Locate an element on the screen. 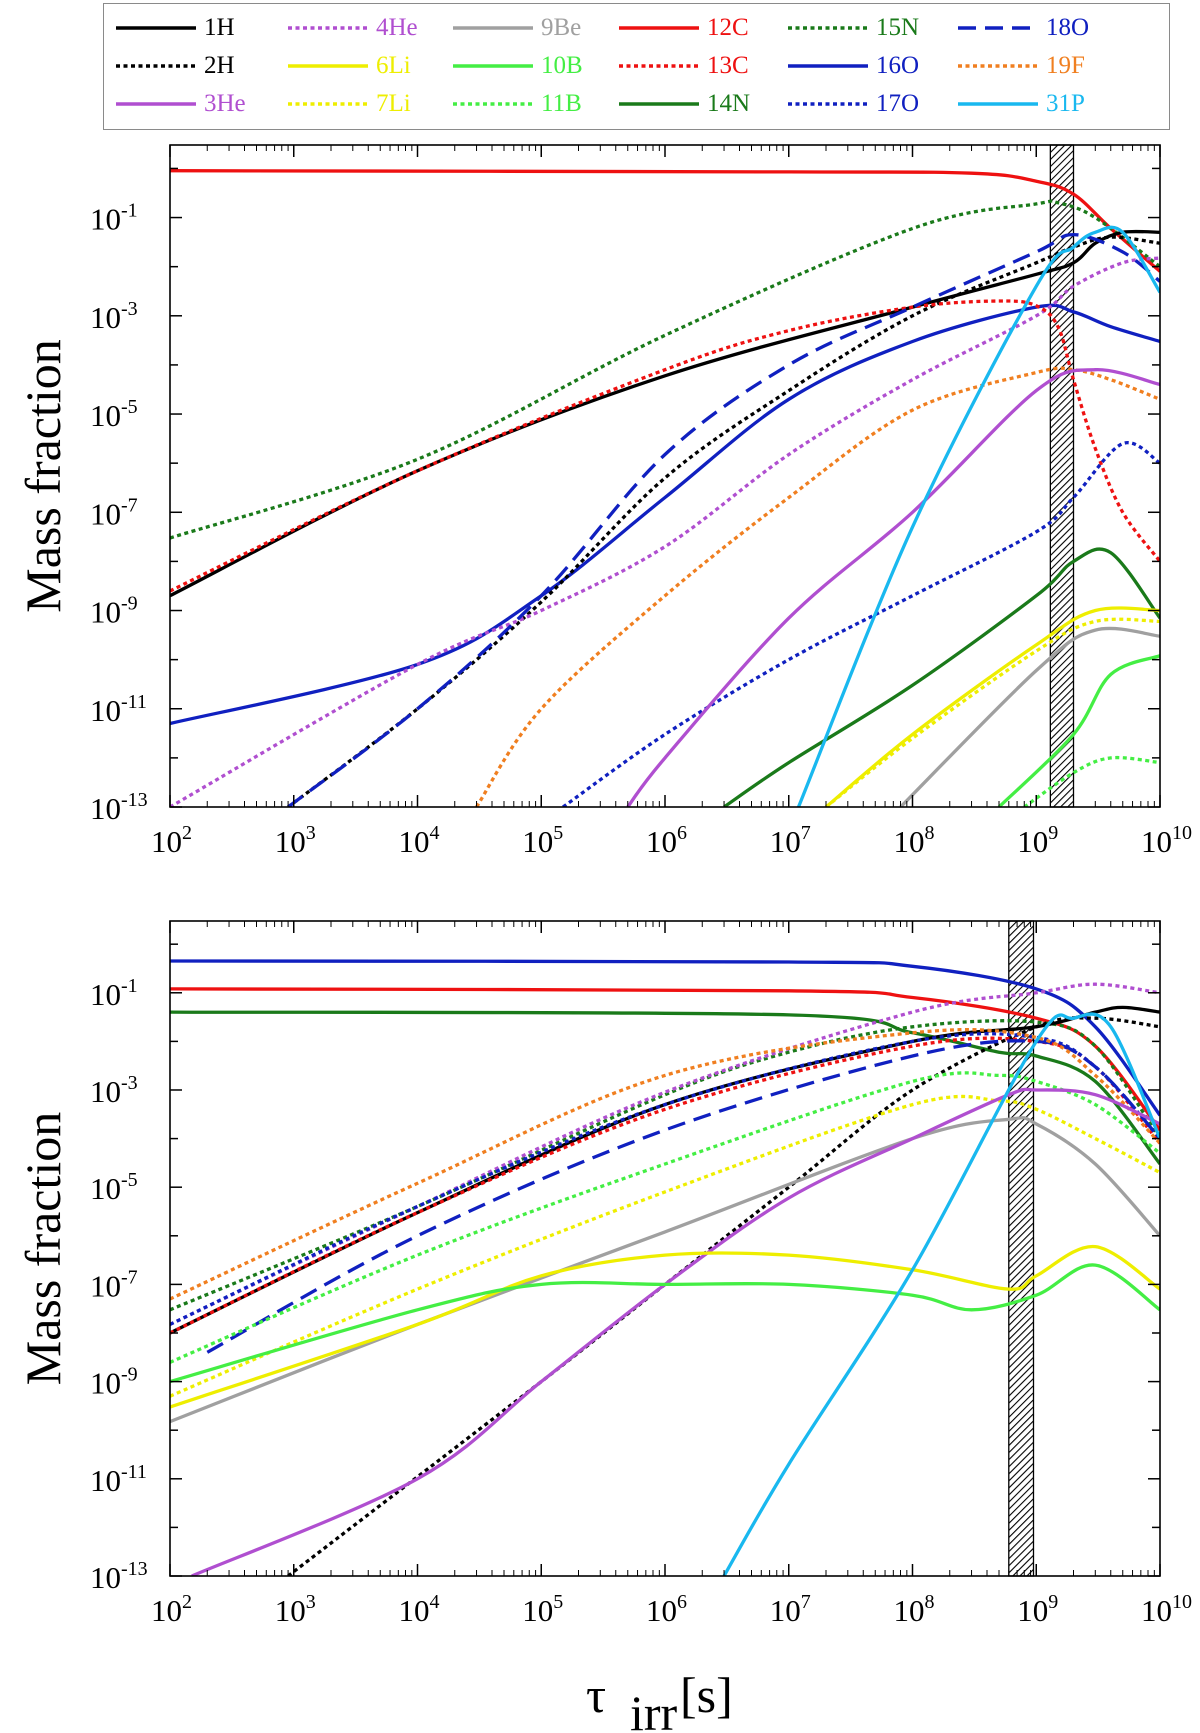  legend-label: 31P is located at coordinates (1065, 103).